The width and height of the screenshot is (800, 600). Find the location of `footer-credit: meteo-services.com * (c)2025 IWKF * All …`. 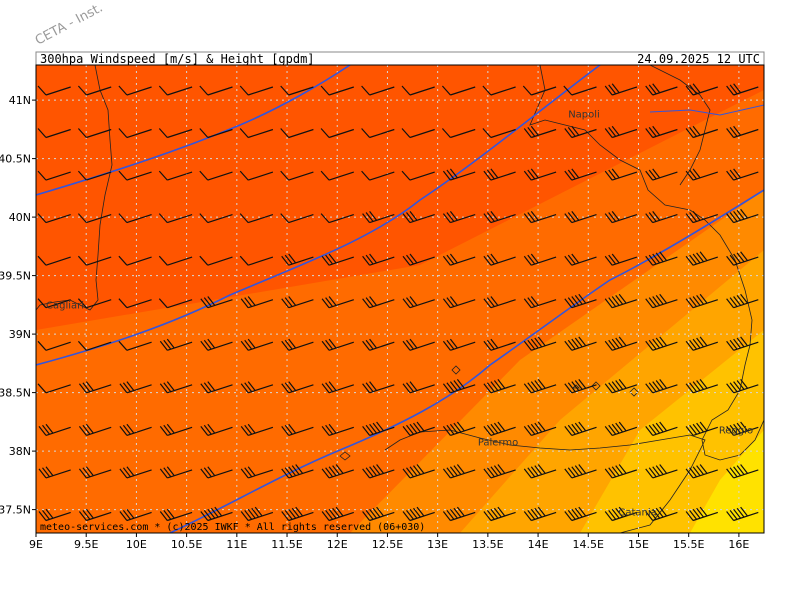

footer-credit: meteo-services.com * (c)2025 IWKF * All … is located at coordinates (232, 527).